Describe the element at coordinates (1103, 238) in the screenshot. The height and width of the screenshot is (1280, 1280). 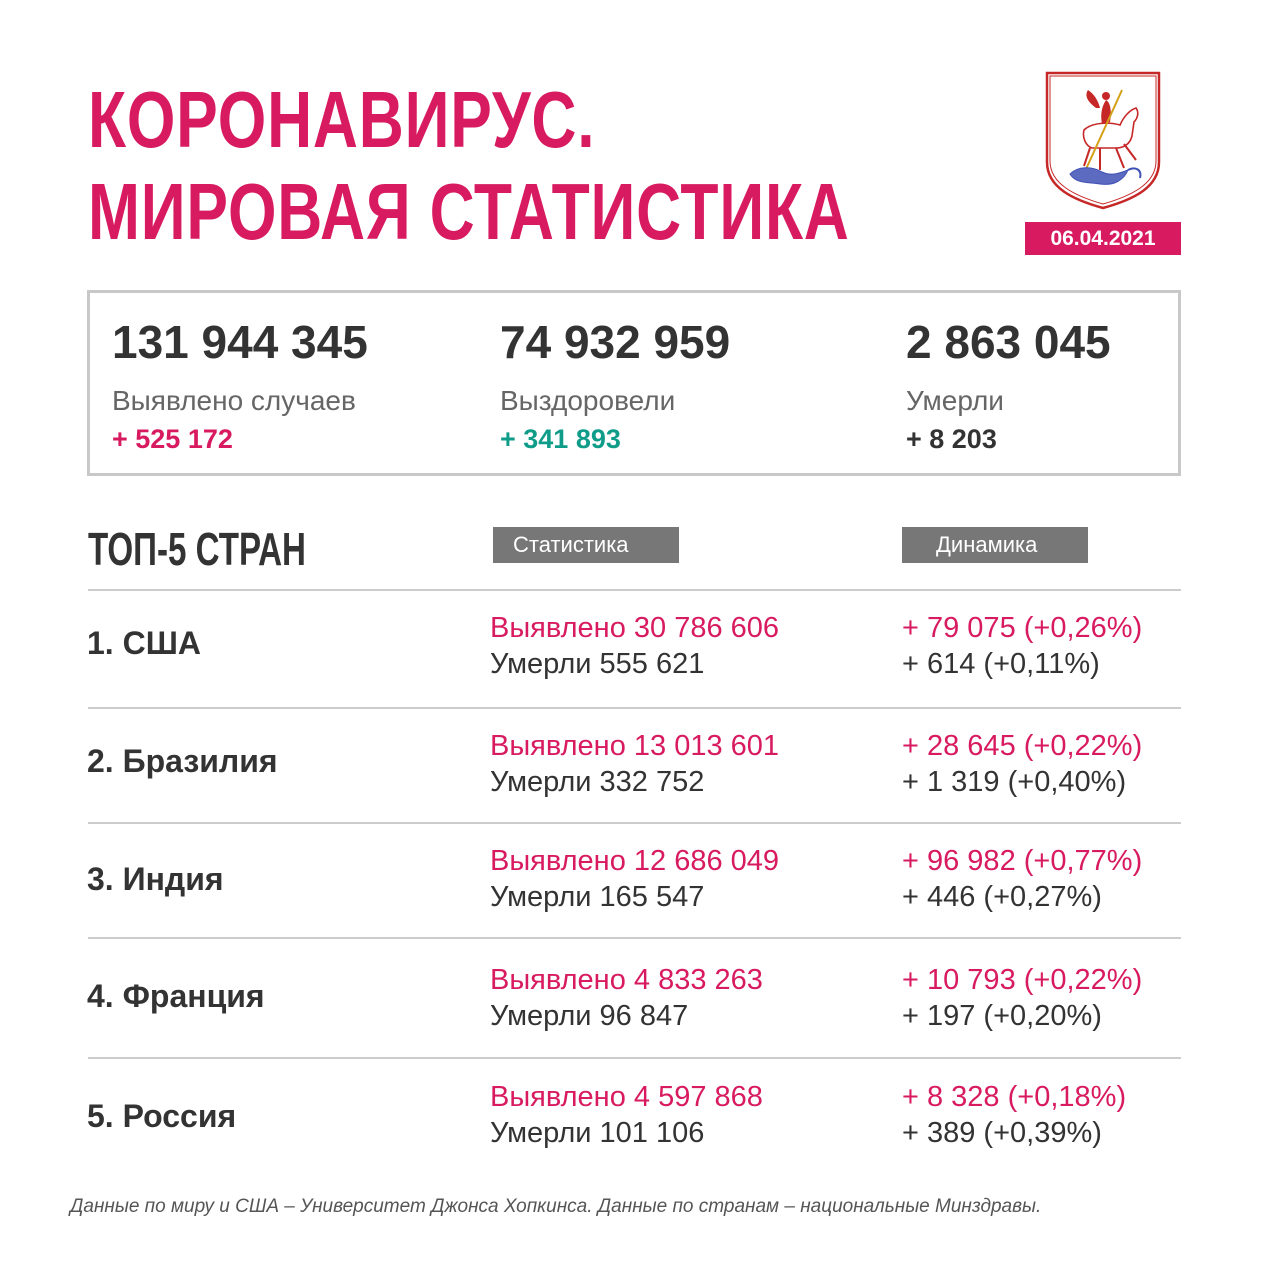
I see `date-badge: 06.04.2021` at that location.